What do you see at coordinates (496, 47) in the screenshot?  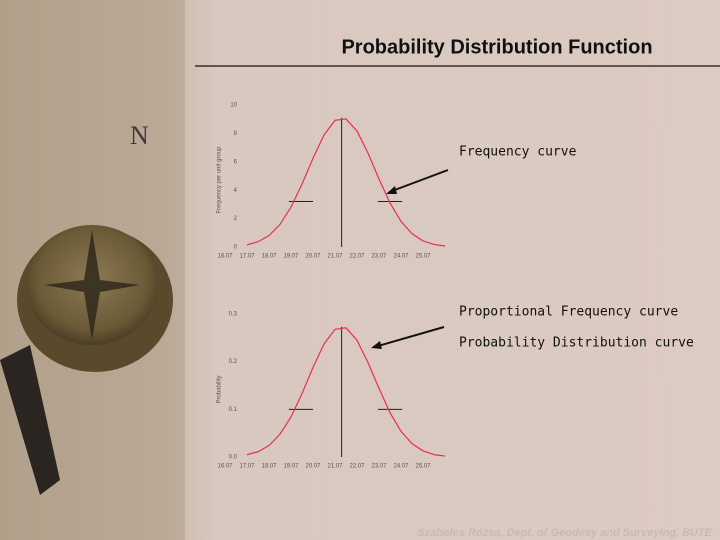 I see `slide-title: Probability Distribution Function` at bounding box center [496, 47].